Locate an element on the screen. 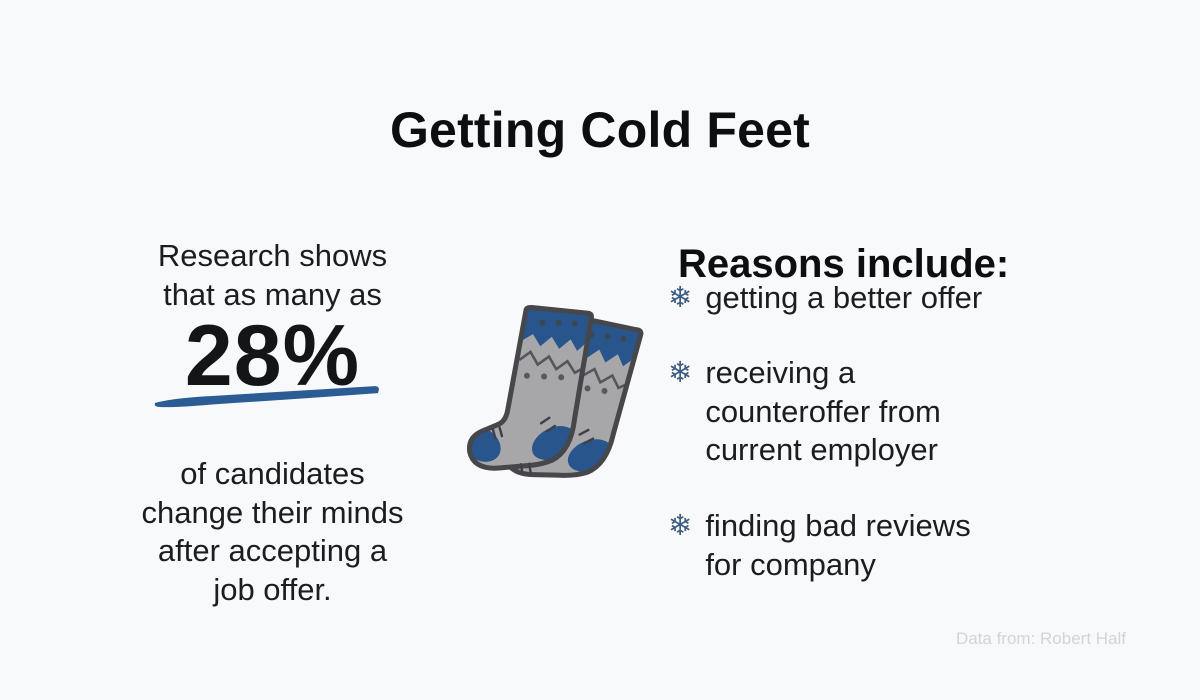 Image resolution: width=1200 pixels, height=700 pixels. sock-outline is located at coordinates (530, 387).